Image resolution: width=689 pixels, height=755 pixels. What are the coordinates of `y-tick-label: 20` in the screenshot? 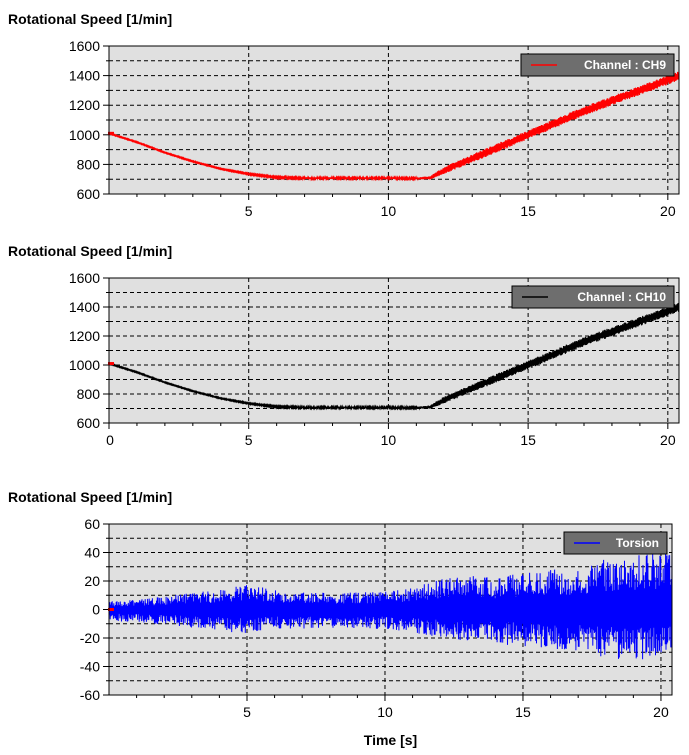 It's located at (92, 581).